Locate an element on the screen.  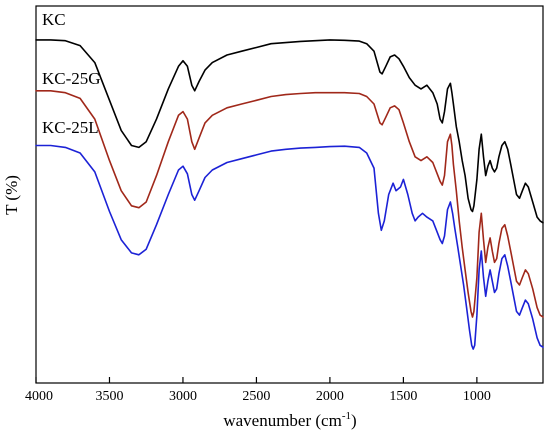
x-tick-label-4000: 4000 is located at coordinates (39, 396).